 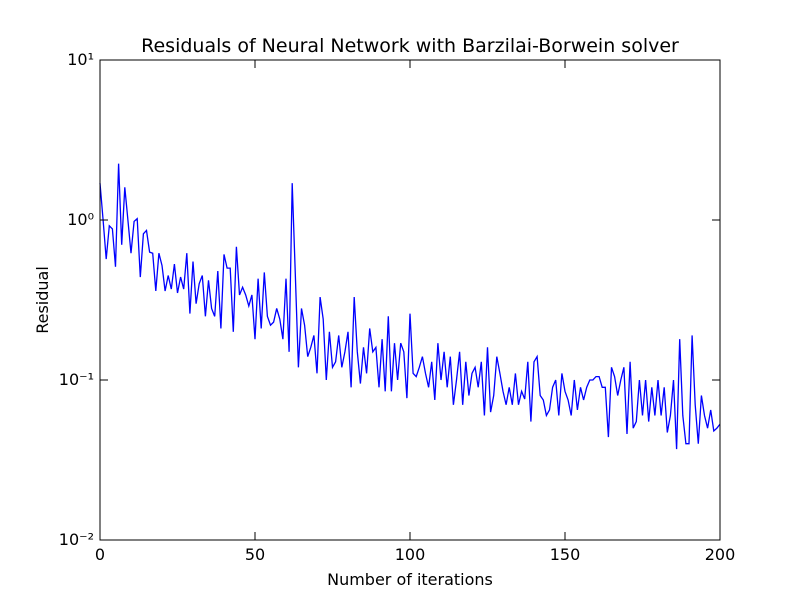 What do you see at coordinates (76, 379) in the screenshot?
I see `y-tick-label: 10⁻¹` at bounding box center [76, 379].